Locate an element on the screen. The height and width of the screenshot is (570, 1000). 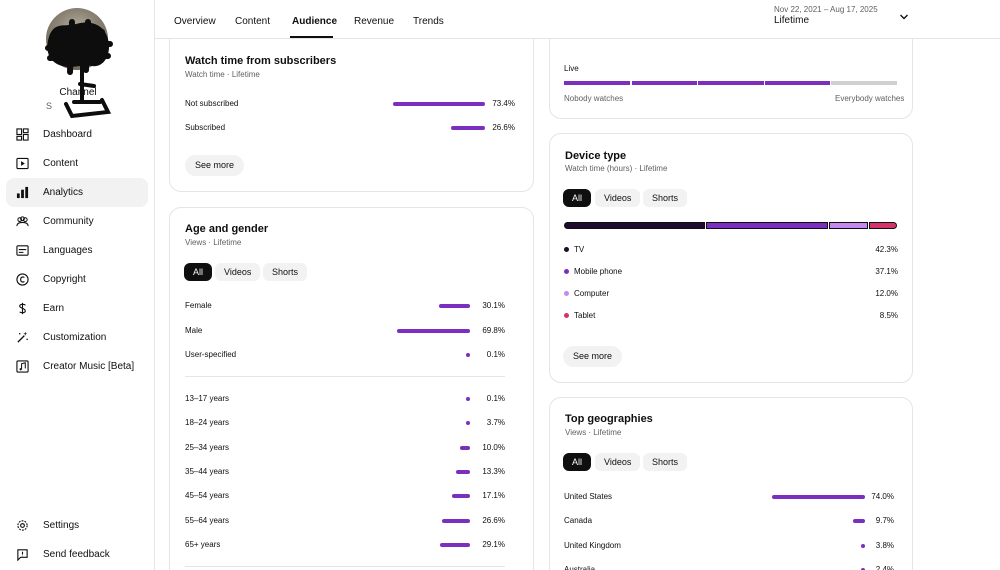
date-range-text: Nov 22, 2021 – Aug 17, 2025 is located at coordinates (826, 9).